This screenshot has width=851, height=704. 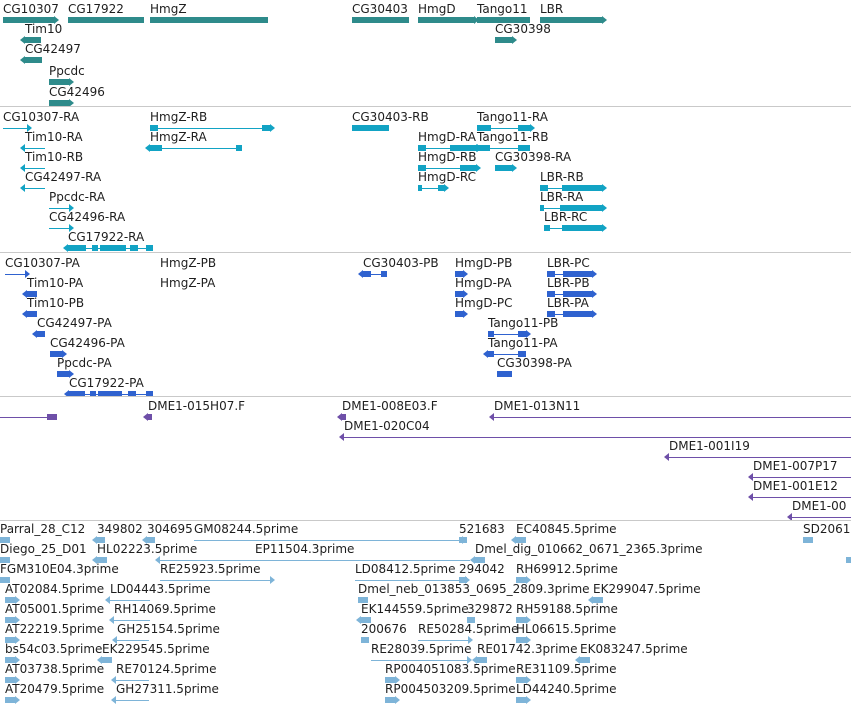 What do you see at coordinates (502, 9) in the screenshot?
I see `feature-label: Tango11` at bounding box center [502, 9].